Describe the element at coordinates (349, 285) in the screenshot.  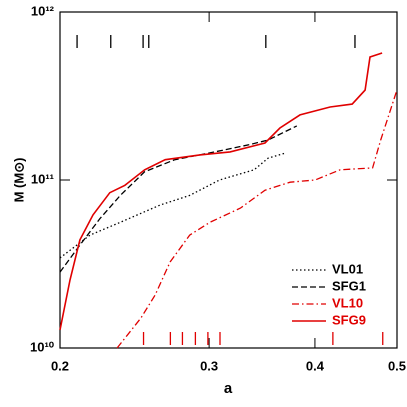
I see `legend-label: SFG1` at that location.